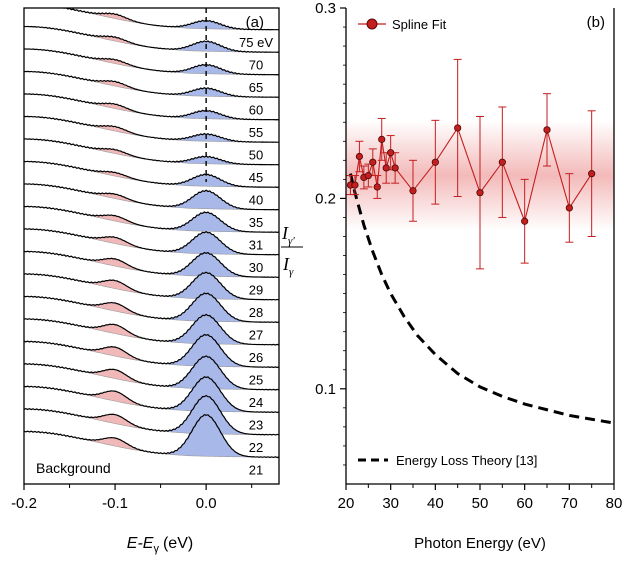  I want to click on x-axis-title-main: E-E, so click(140, 543).